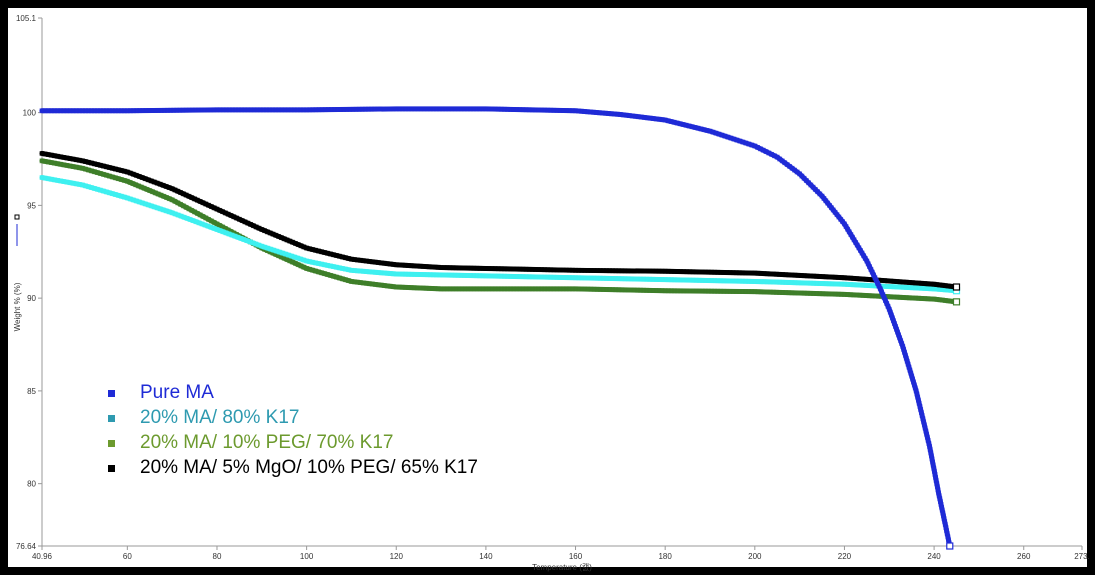 The height and width of the screenshot is (575, 1095). I want to click on y-axis-series-marker, so click(17, 230).